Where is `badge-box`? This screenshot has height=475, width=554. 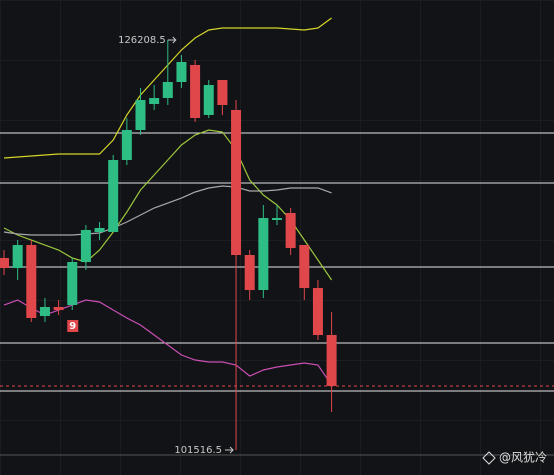
badge-box is located at coordinates (73, 326).